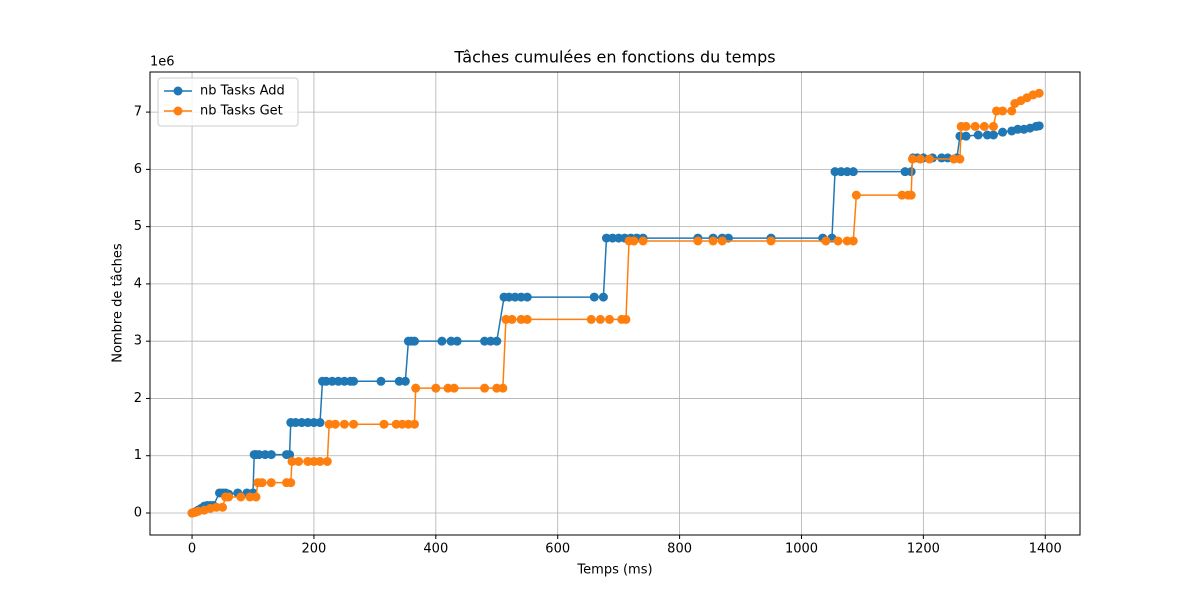  I want to click on x-tick-label: 1000, so click(801, 549).